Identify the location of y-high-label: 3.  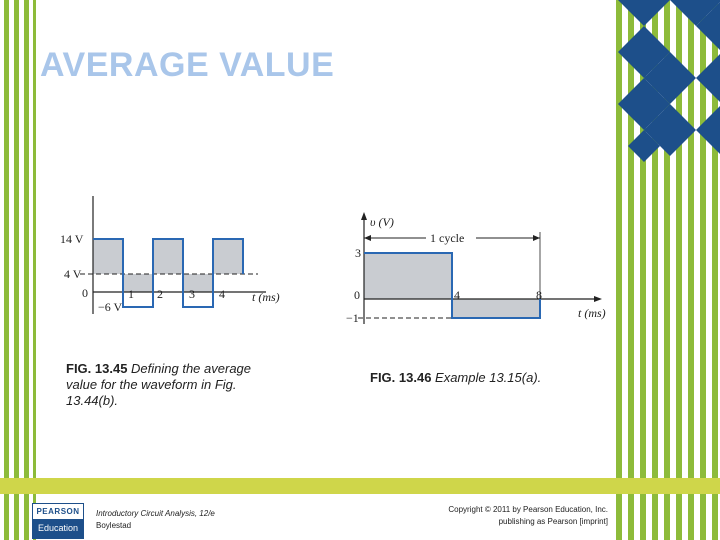
(358, 253).